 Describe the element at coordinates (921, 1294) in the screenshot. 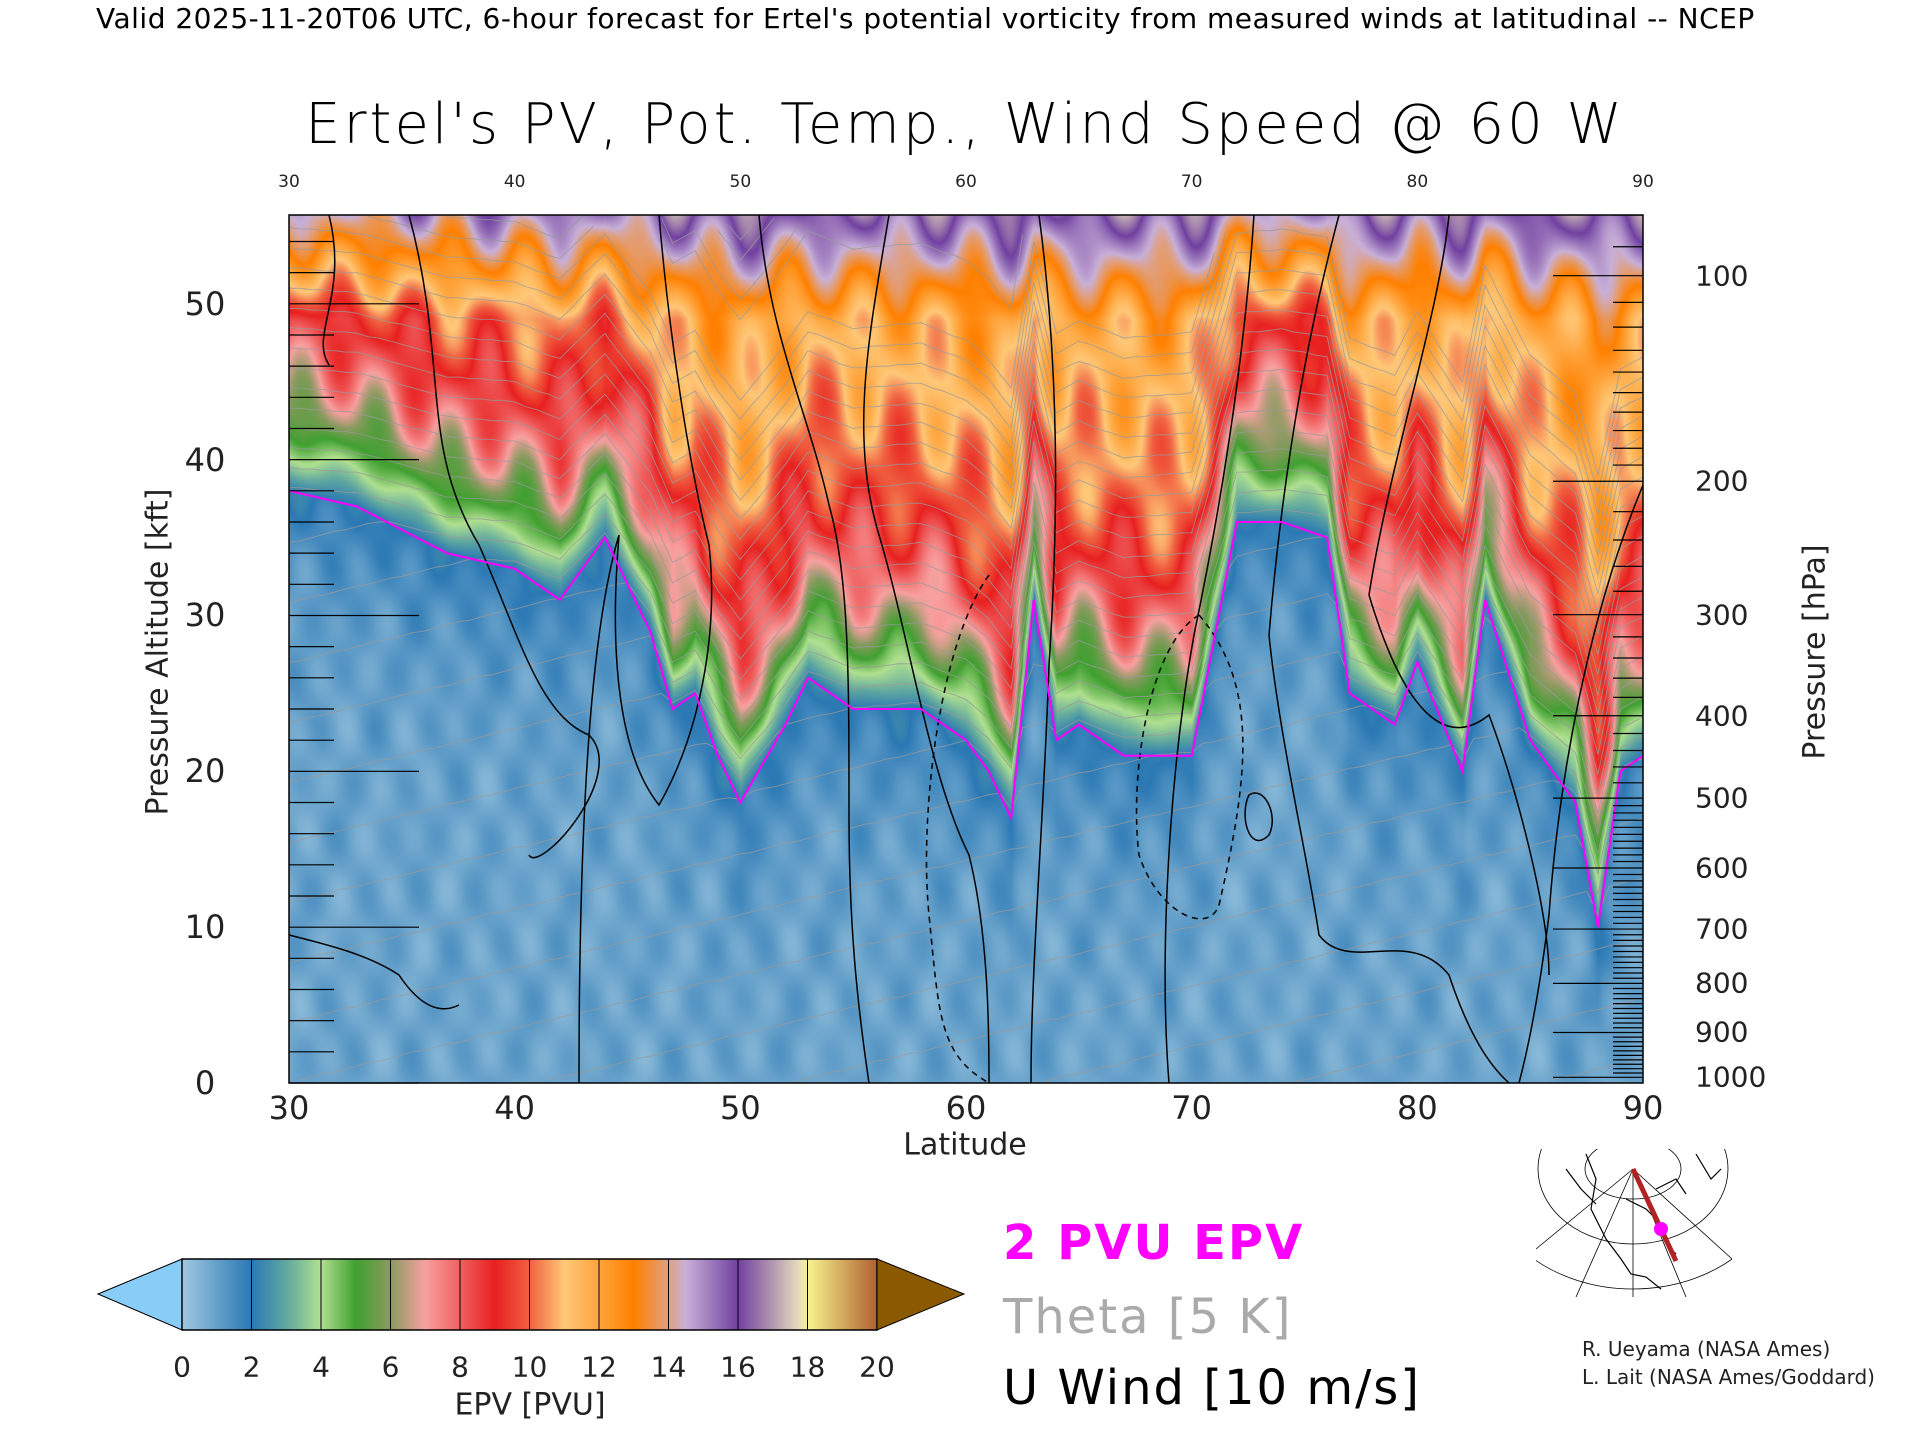

I see `colorbar-over-arrow` at that location.